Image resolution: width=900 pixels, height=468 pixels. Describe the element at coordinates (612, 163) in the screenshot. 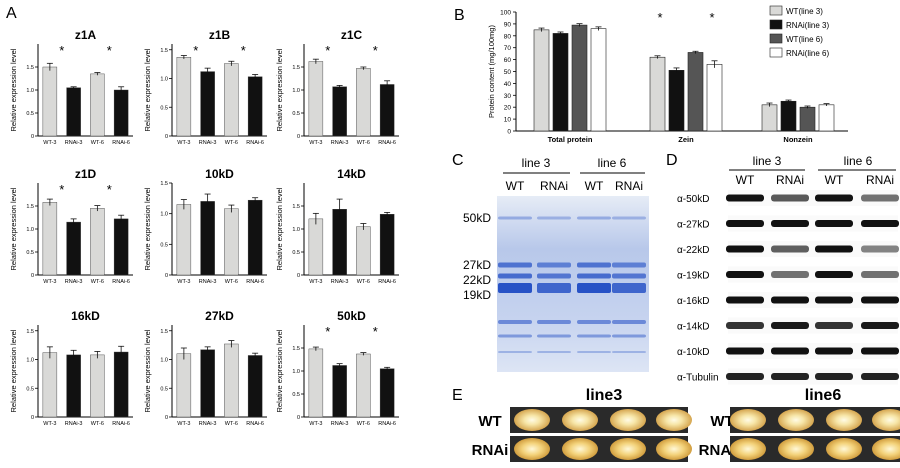

I see `gel-line-label-2: line 6` at that location.